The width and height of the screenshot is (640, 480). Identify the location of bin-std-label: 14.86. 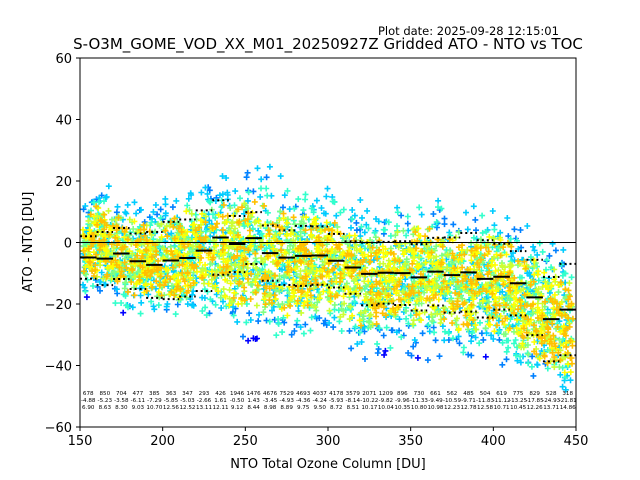
(568, 408).